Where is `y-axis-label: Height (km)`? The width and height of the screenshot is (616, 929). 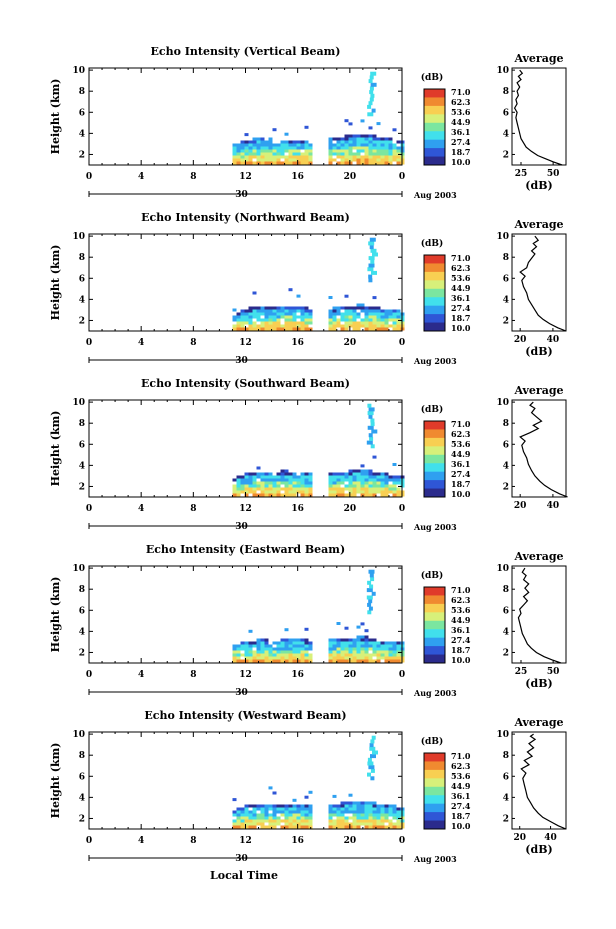
y-axis-label: Height (km) is located at coordinates (55, 283).